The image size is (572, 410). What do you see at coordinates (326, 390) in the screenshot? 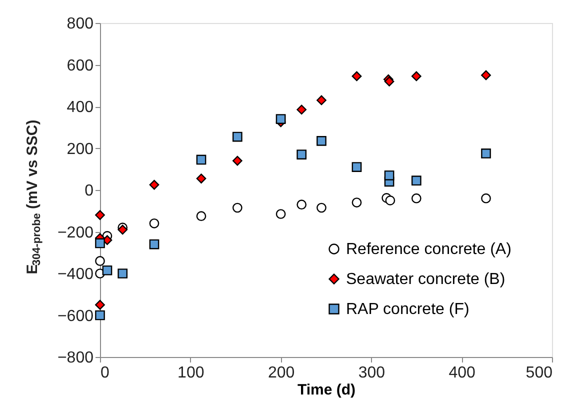
I see `x-axis-title: Time (d)` at bounding box center [326, 390].